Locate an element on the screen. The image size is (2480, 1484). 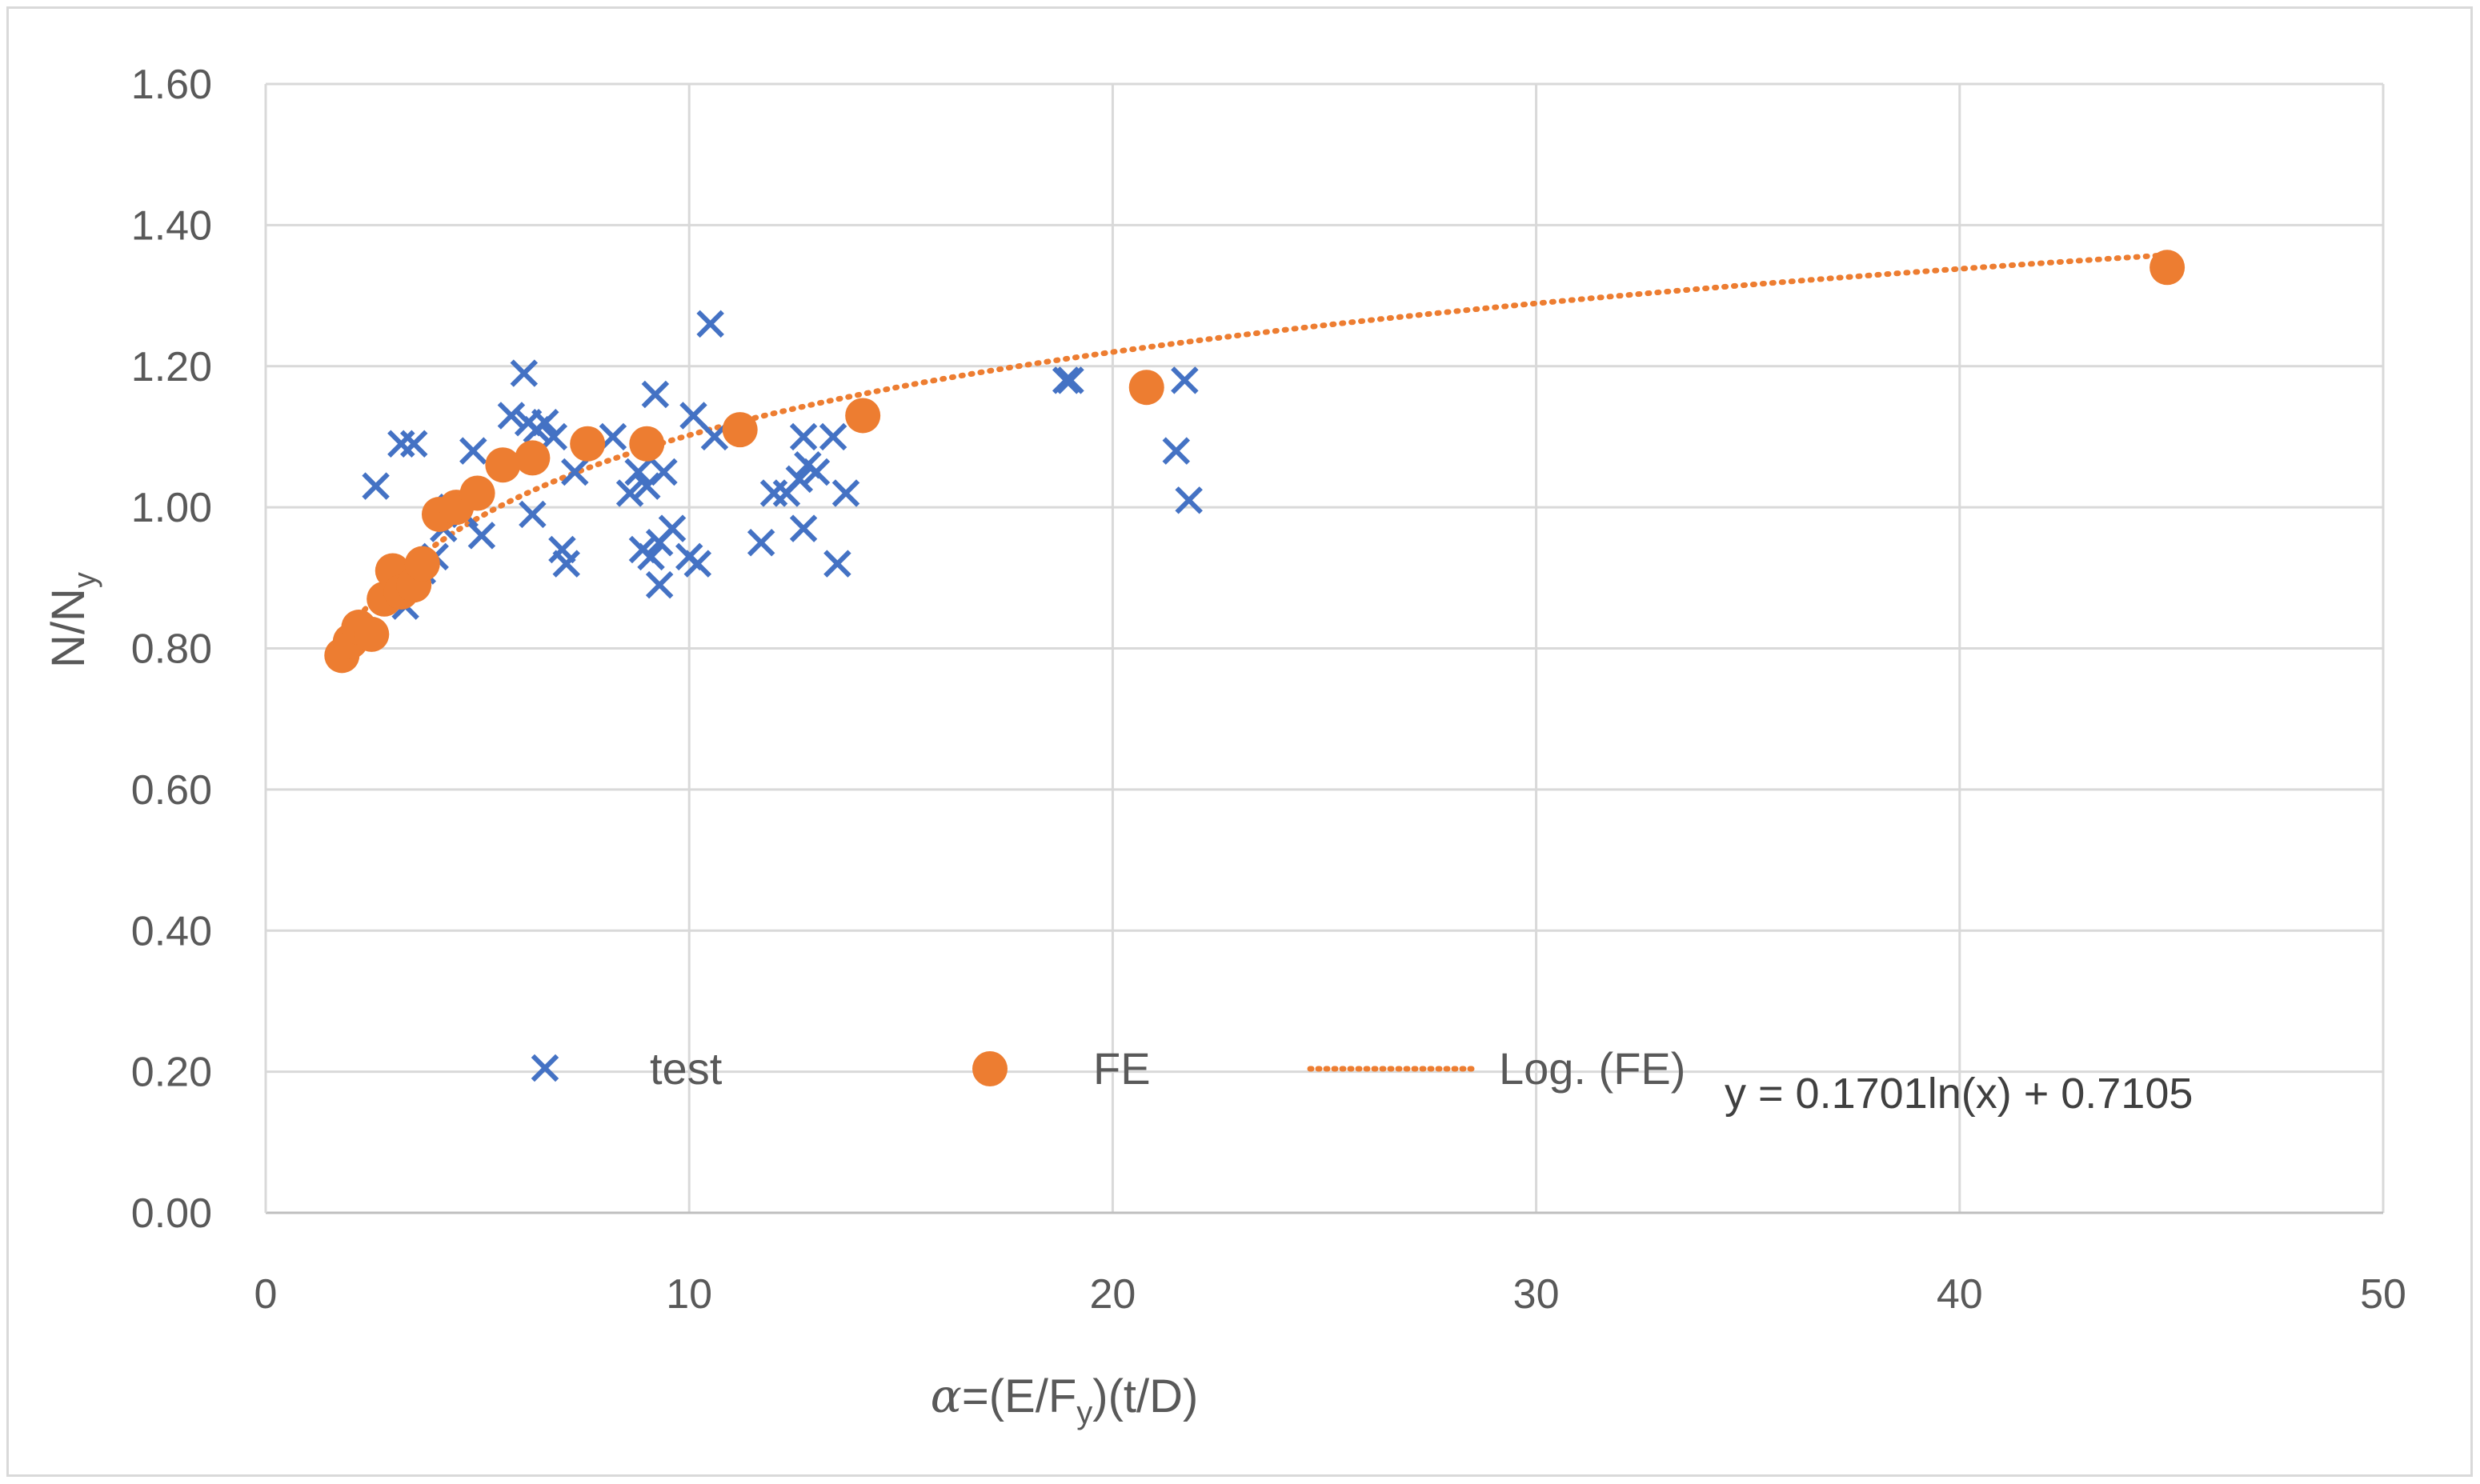
x-axis-title: α=(E/Fy)(t/D) is located at coordinates (1065, 1399).